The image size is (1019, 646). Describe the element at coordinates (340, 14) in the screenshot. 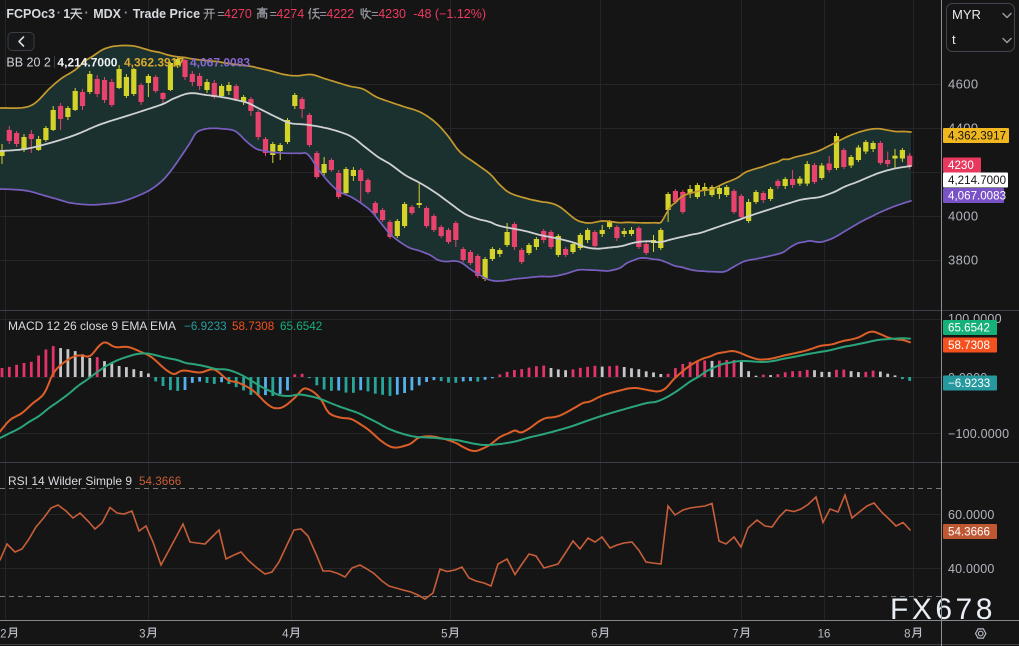

I see `svg-text: 4222` at that location.